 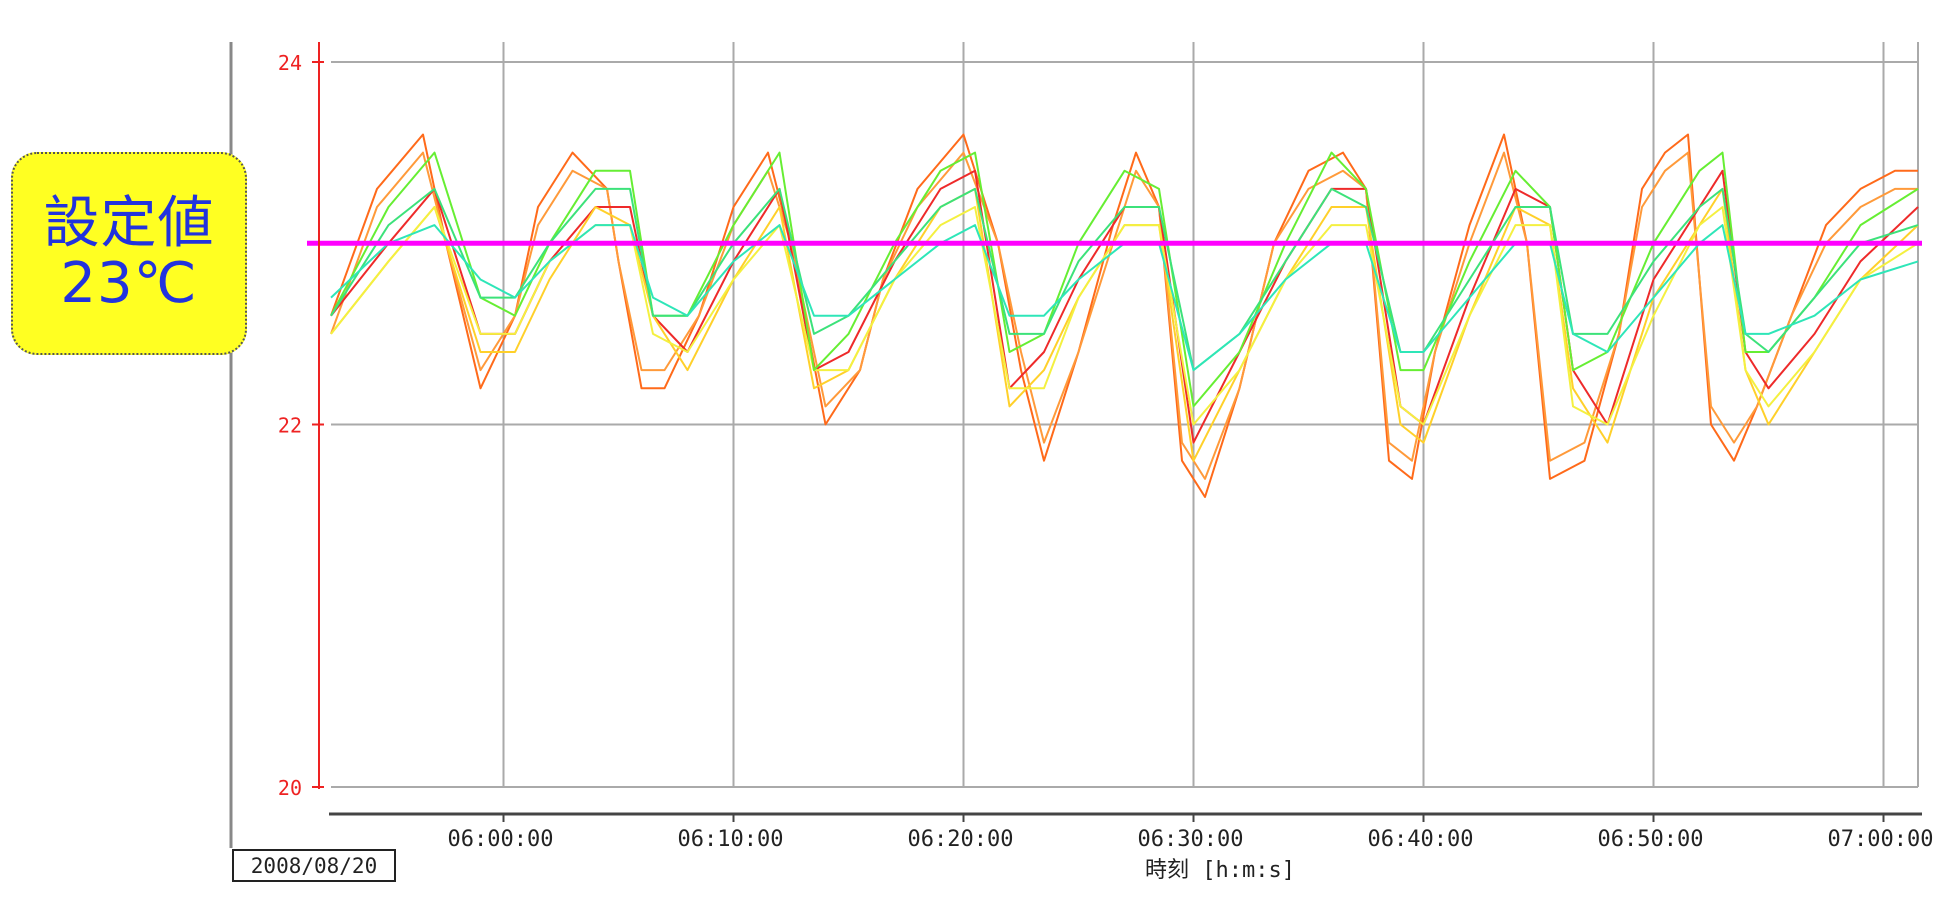 I want to click on setpoint-badge: 設定値 23℃, so click(x=129, y=253).